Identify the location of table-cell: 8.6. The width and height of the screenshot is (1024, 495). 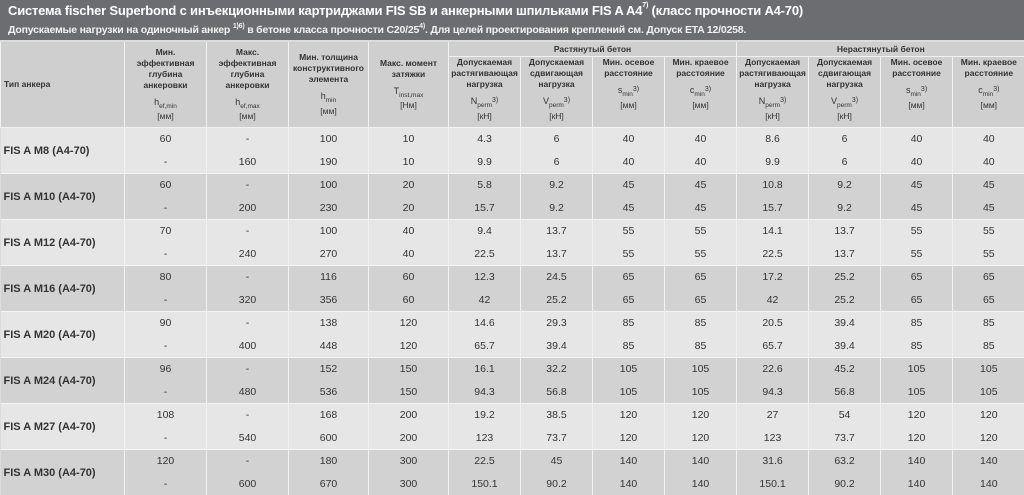
(773, 139).